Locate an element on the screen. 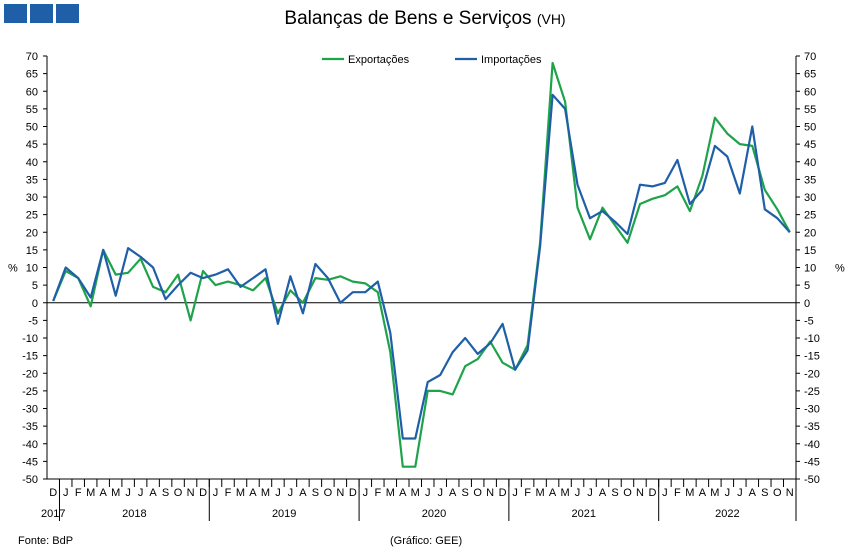 This screenshot has width=850, height=559. right-y-tick-label: 0 is located at coordinates (807, 304).